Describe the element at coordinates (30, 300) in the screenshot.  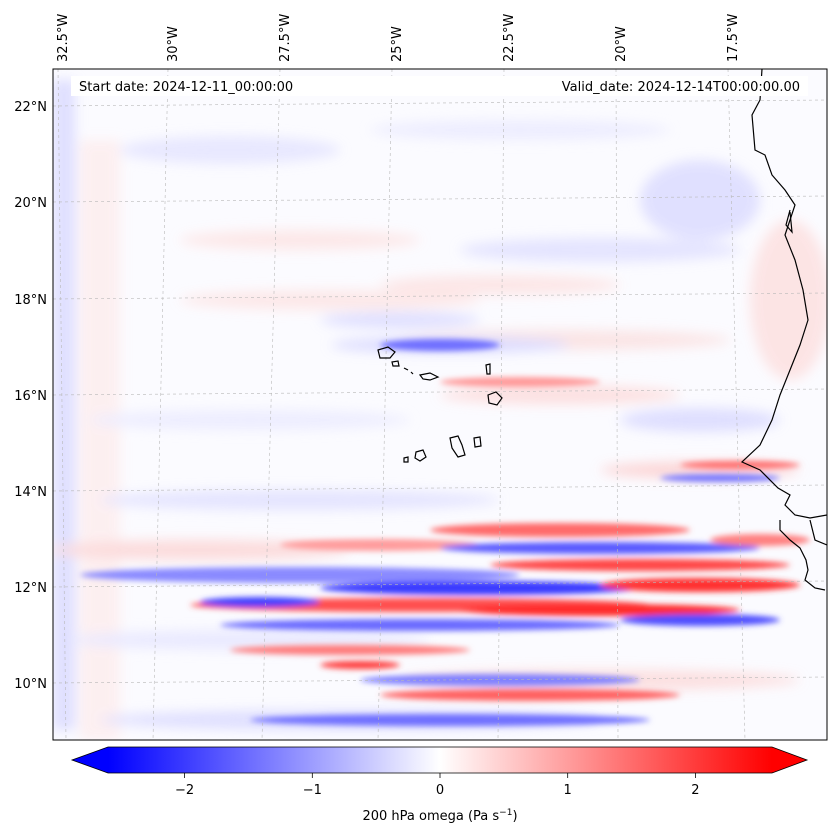
I see `lat-label: 18°N` at that location.